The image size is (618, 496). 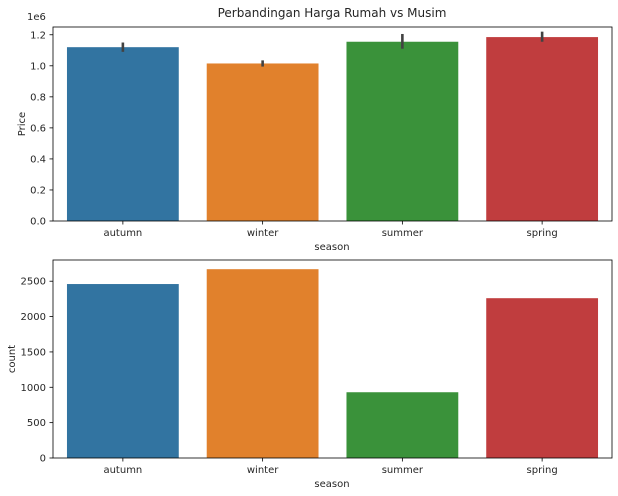 I want to click on chart-title: Perbandingan Harga Rumah vs Musim, so click(x=332, y=13).